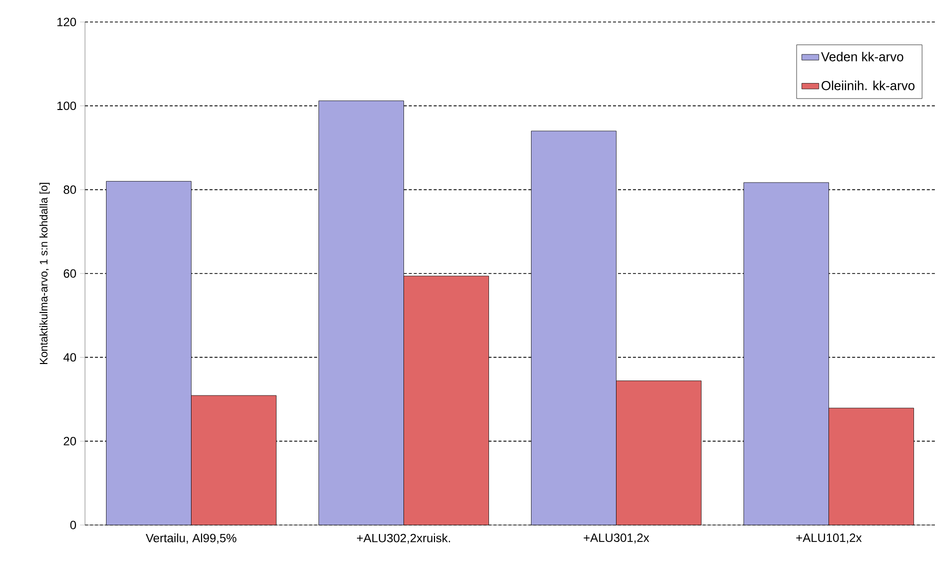 The width and height of the screenshot is (935, 567). Describe the element at coordinates (69, 357) in the screenshot. I see `y-tick-label: 40` at that location.